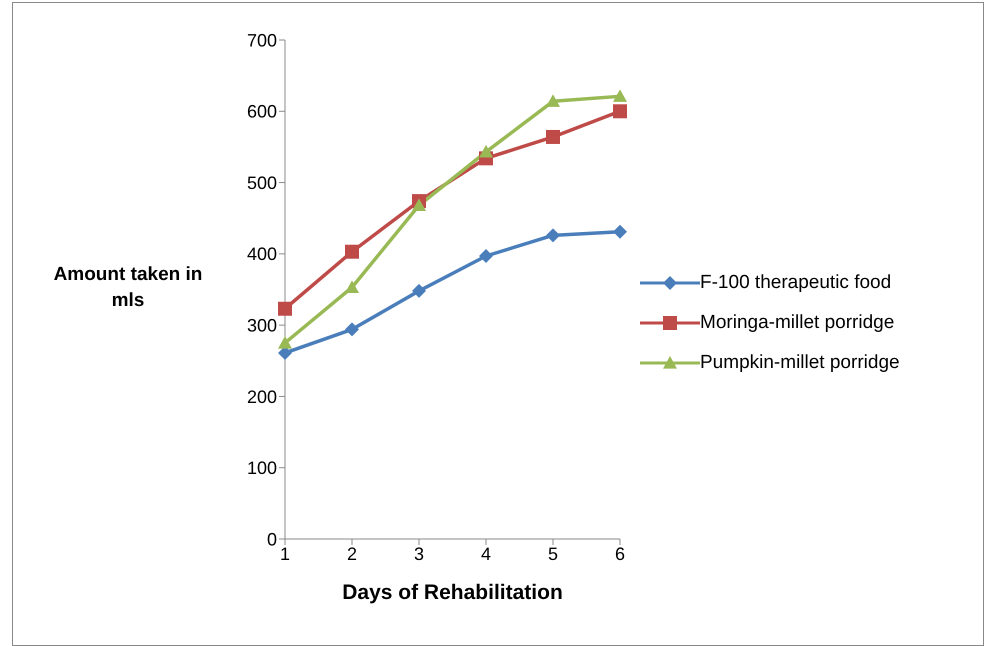  I want to click on x-tick-label: 1, so click(285, 554).